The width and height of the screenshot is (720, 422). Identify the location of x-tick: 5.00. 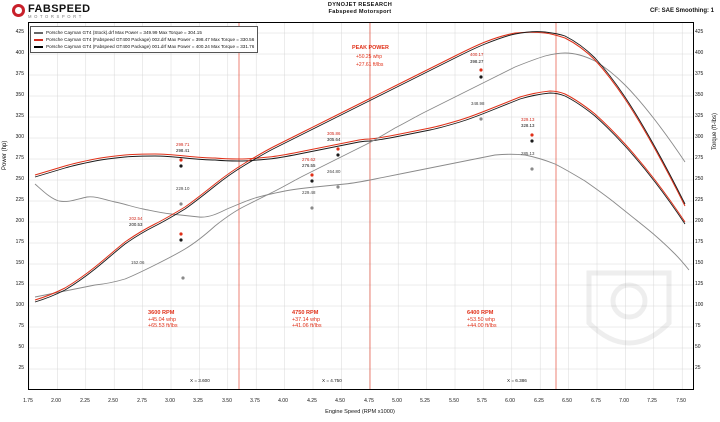
(397, 401).